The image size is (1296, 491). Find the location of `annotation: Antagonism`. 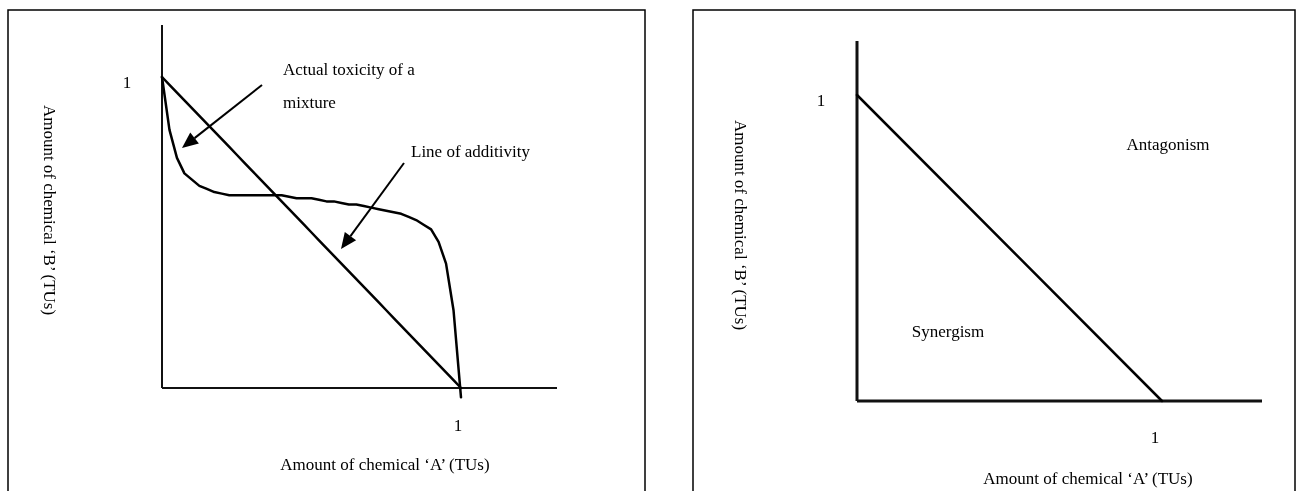

annotation: Antagonism is located at coordinates (1168, 144).